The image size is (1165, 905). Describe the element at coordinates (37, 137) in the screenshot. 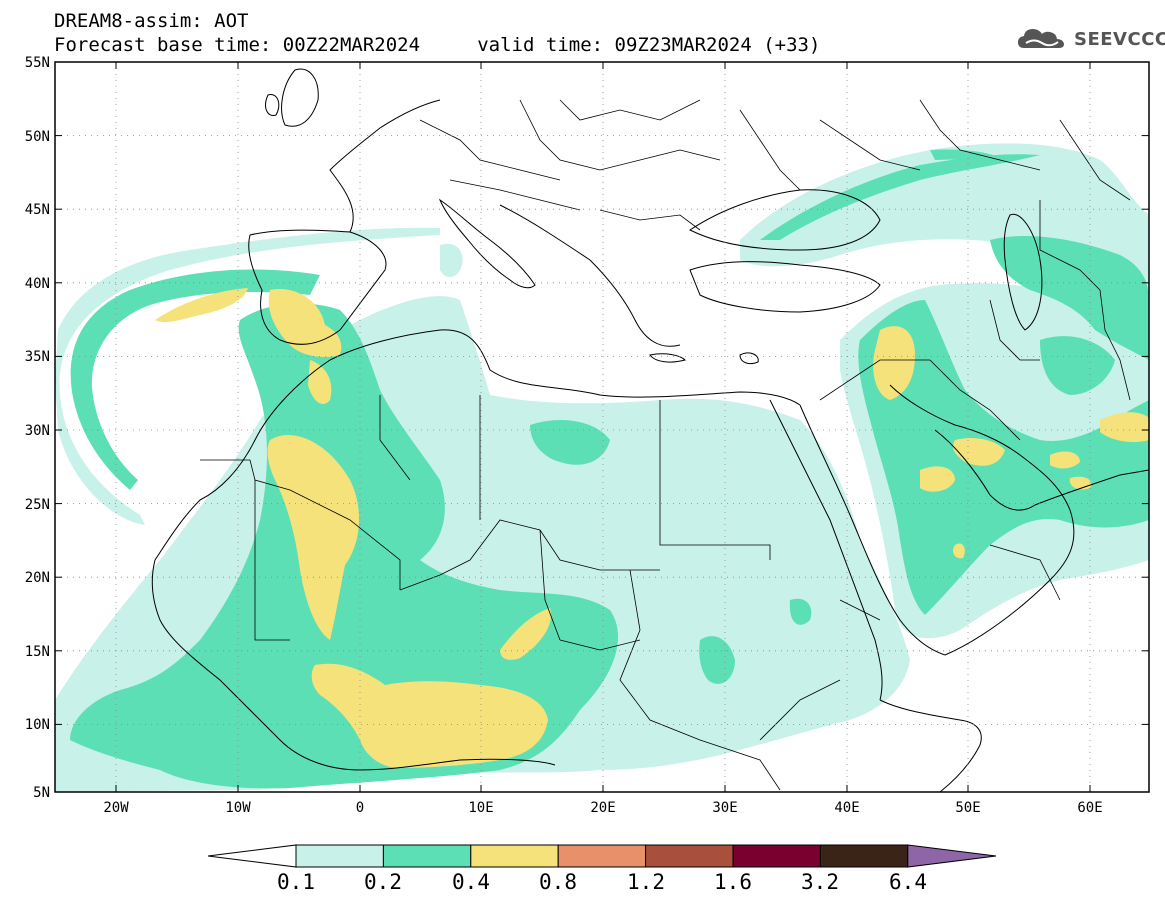

I see `lat-label: 50N` at that location.